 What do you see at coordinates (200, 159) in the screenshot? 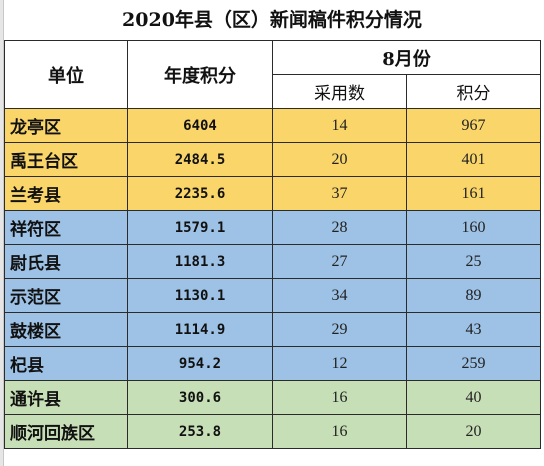
I see `annual-score-cell: 2484.5` at bounding box center [200, 159].